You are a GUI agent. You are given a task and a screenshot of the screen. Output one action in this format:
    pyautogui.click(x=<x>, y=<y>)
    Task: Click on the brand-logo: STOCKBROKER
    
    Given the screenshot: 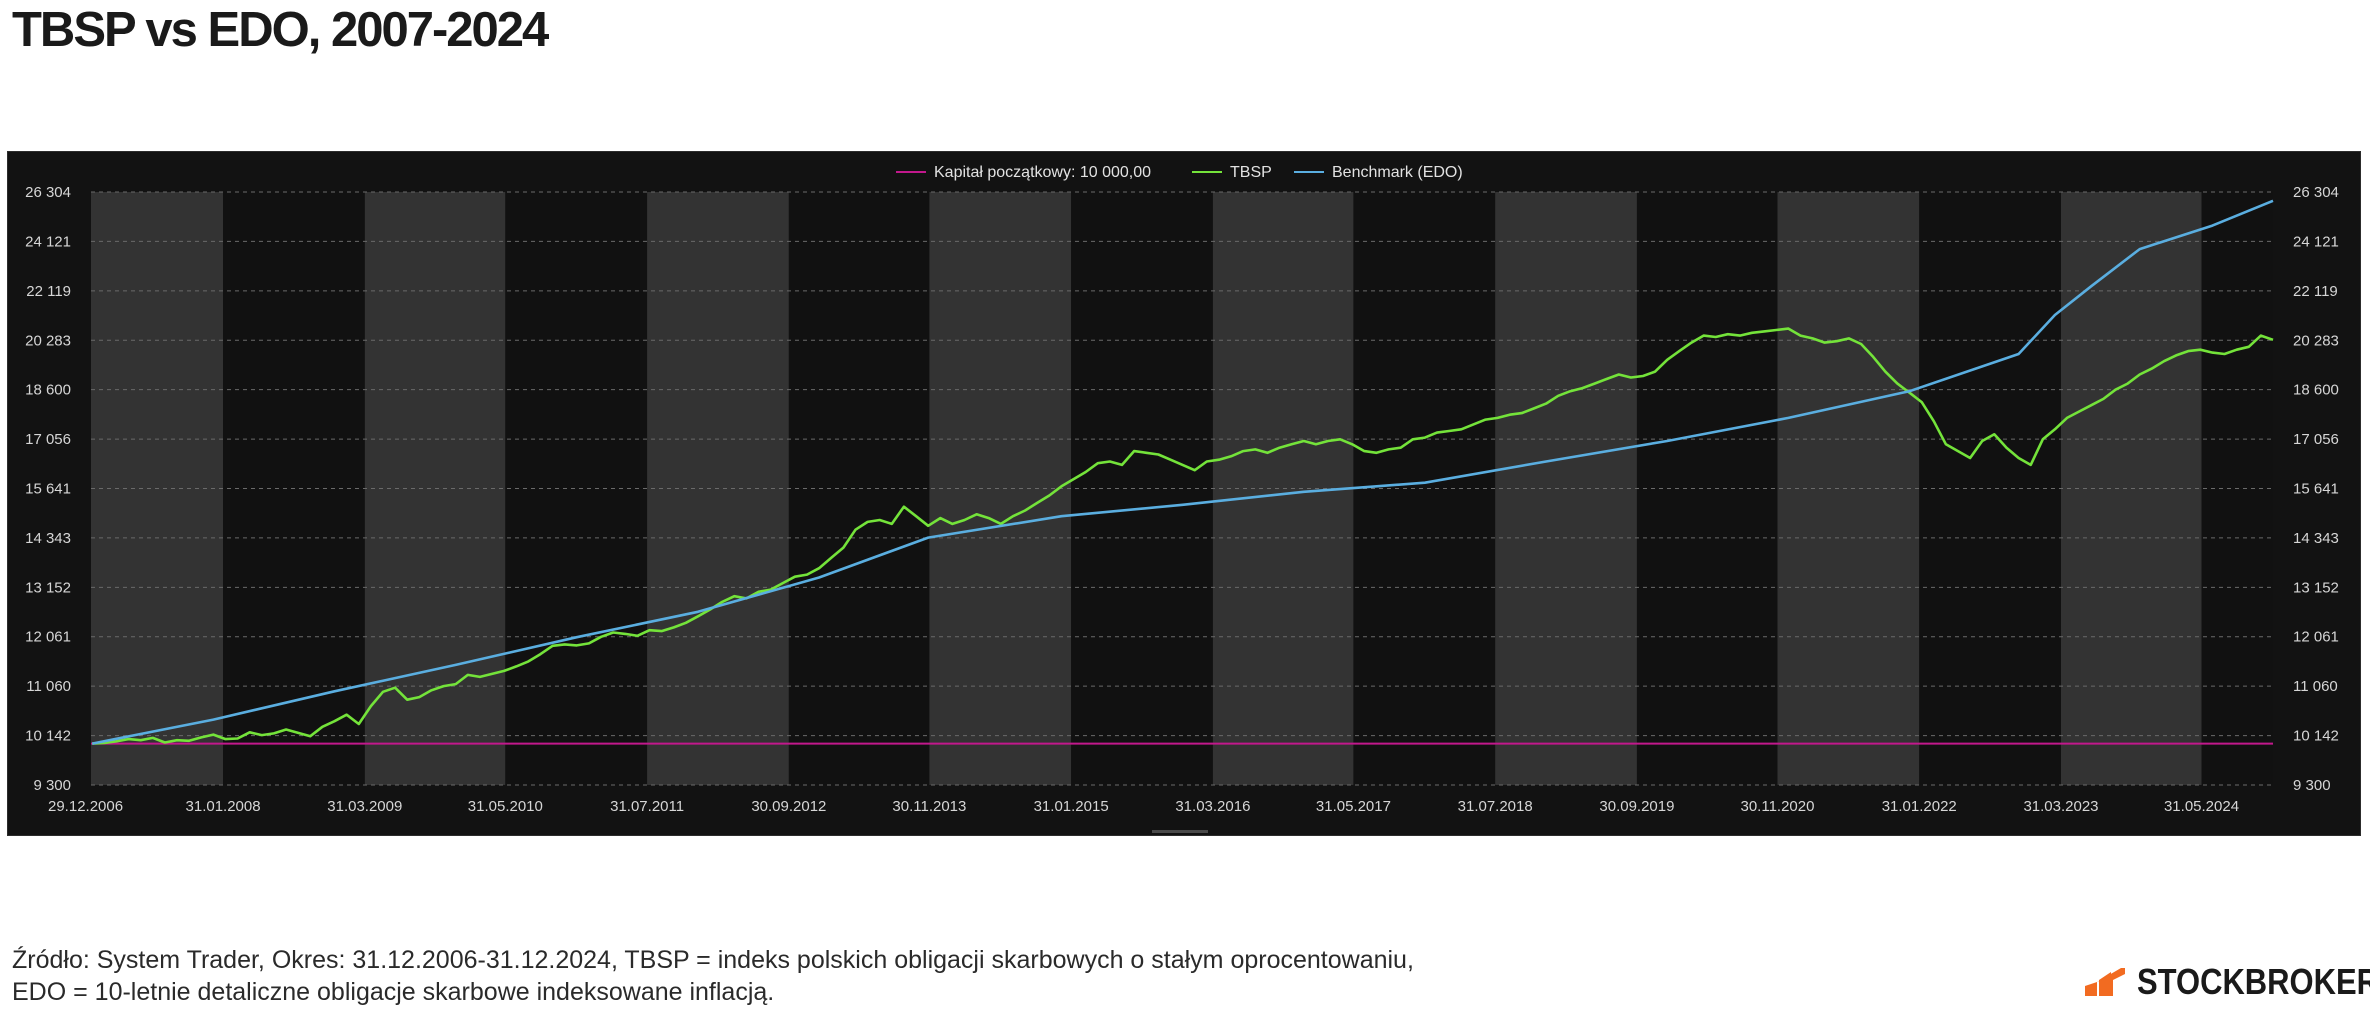 What is the action you would take?
    pyautogui.click(x=2226, y=981)
    